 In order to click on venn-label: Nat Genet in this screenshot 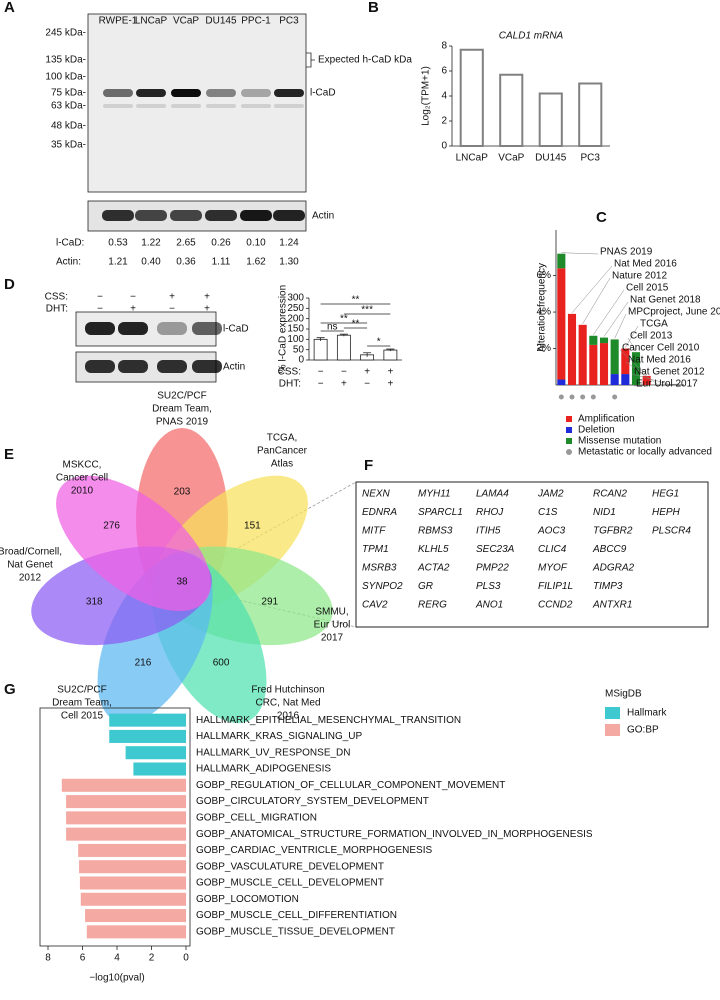, I will do `click(30, 565)`.